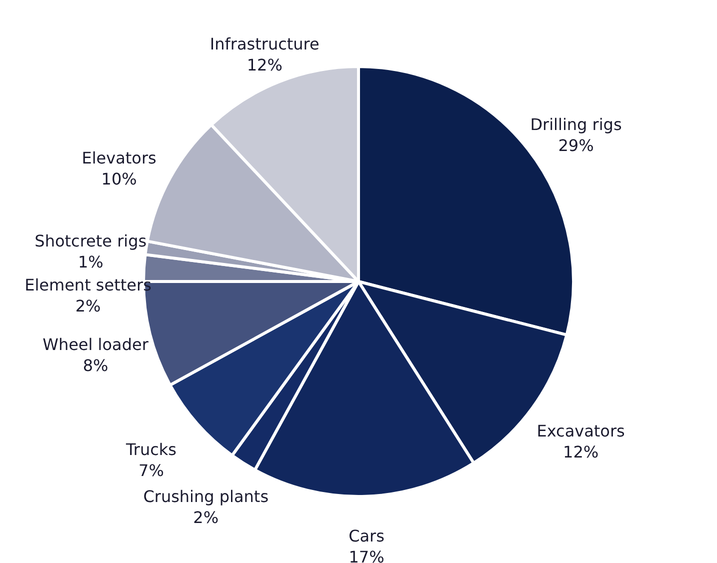  I want to click on slice-label: Cars, so click(366, 536).